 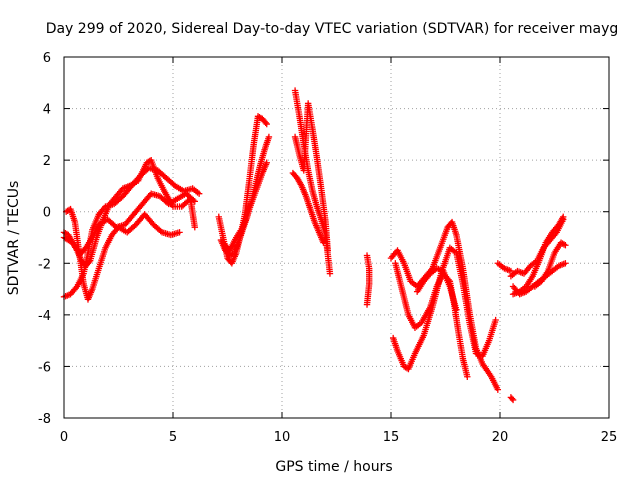 I want to click on y-tick-label: 0, so click(x=47, y=213).